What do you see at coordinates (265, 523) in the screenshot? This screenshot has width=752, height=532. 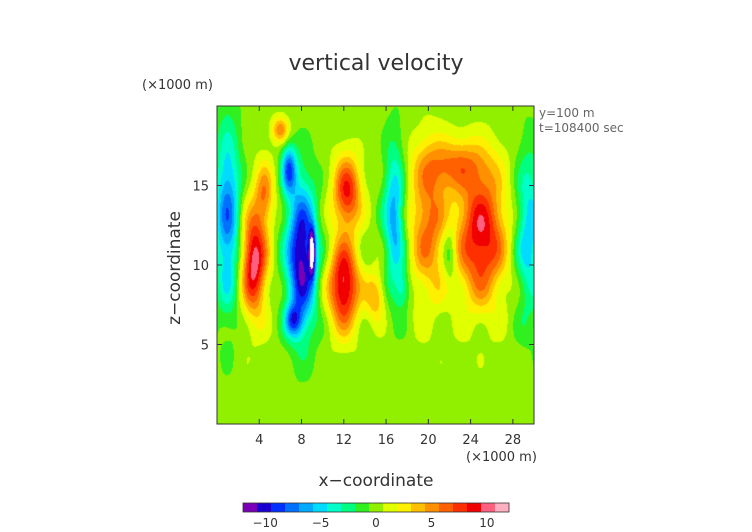 I see `colorbar-tick-label: −10` at bounding box center [265, 523].